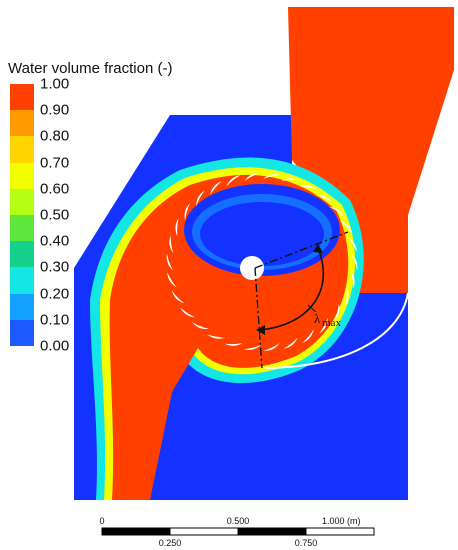 This screenshot has width=458, height=550. What do you see at coordinates (55, 84) in the screenshot?
I see `legend-label: 1.00` at bounding box center [55, 84].